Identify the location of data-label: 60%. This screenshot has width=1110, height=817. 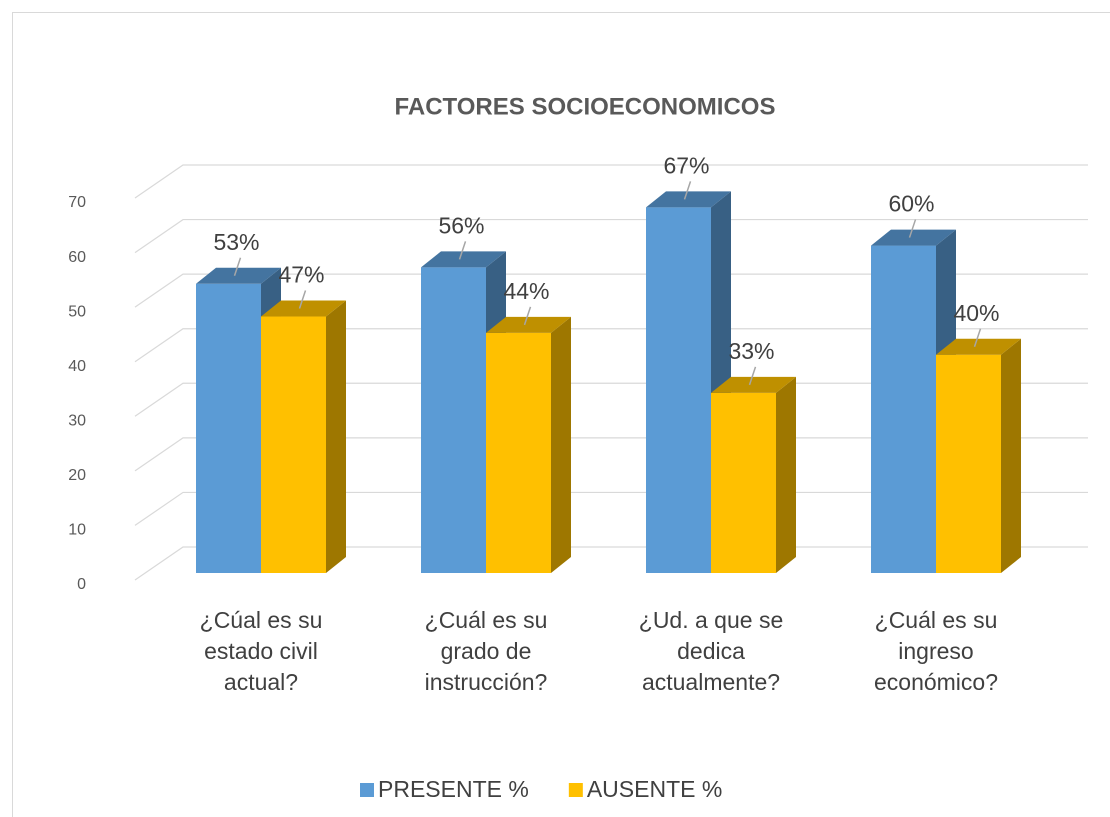
(911, 204).